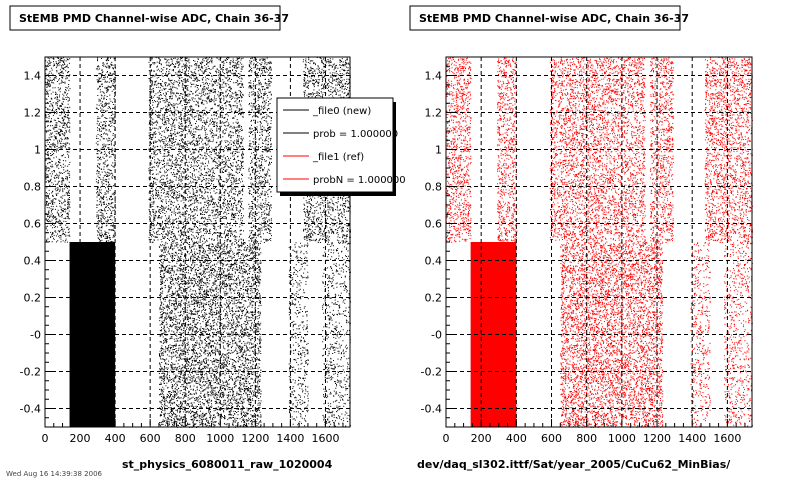 Image resolution: width=800 pixels, height=480 pixels. Describe the element at coordinates (554, 18) in the screenshot. I see `right-chart-title: StEMB PMD Channel-wise ADC, Chain 36-37` at that location.